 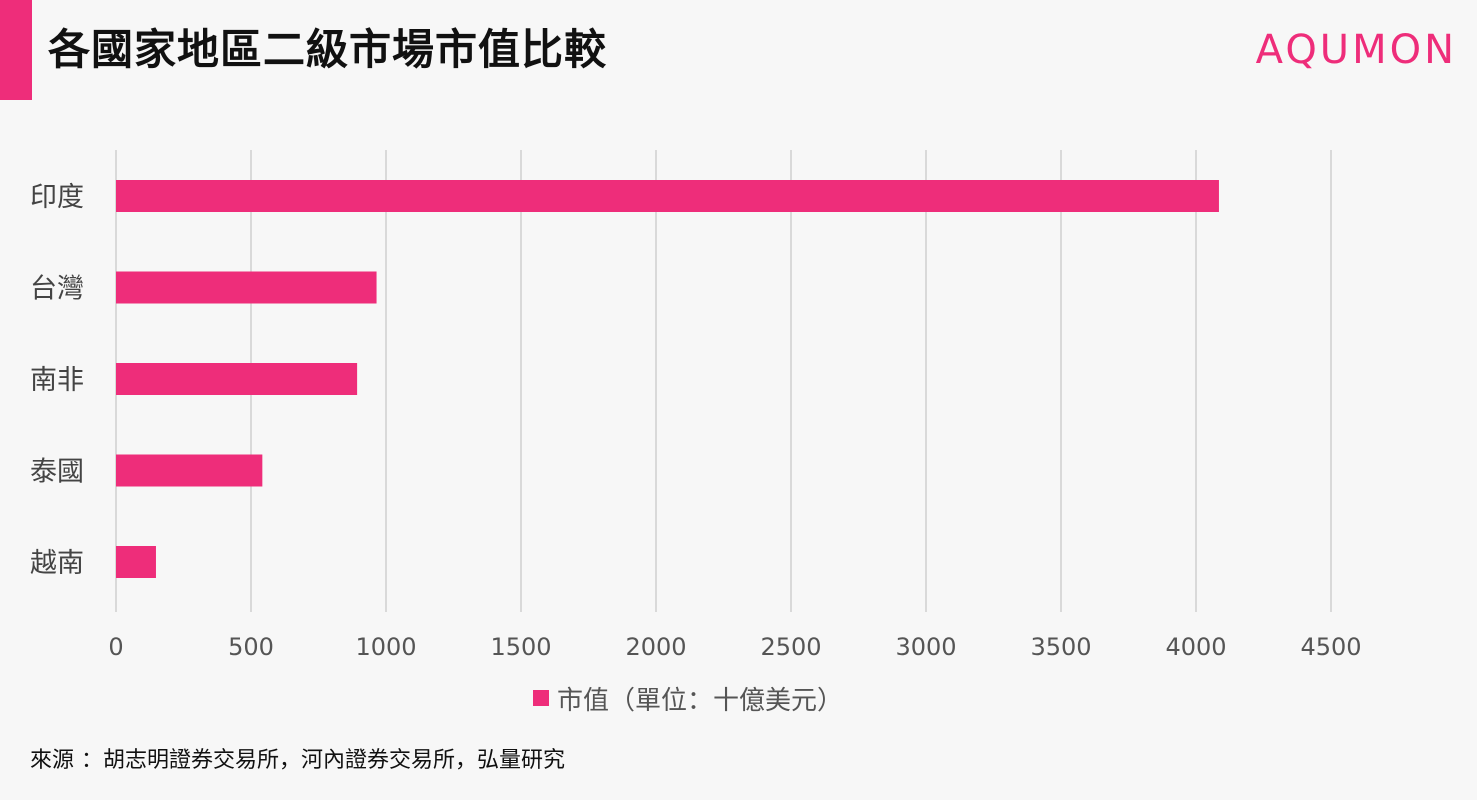 I want to click on legend-label: 市值（單位：十億美元）, so click(x=700, y=700).